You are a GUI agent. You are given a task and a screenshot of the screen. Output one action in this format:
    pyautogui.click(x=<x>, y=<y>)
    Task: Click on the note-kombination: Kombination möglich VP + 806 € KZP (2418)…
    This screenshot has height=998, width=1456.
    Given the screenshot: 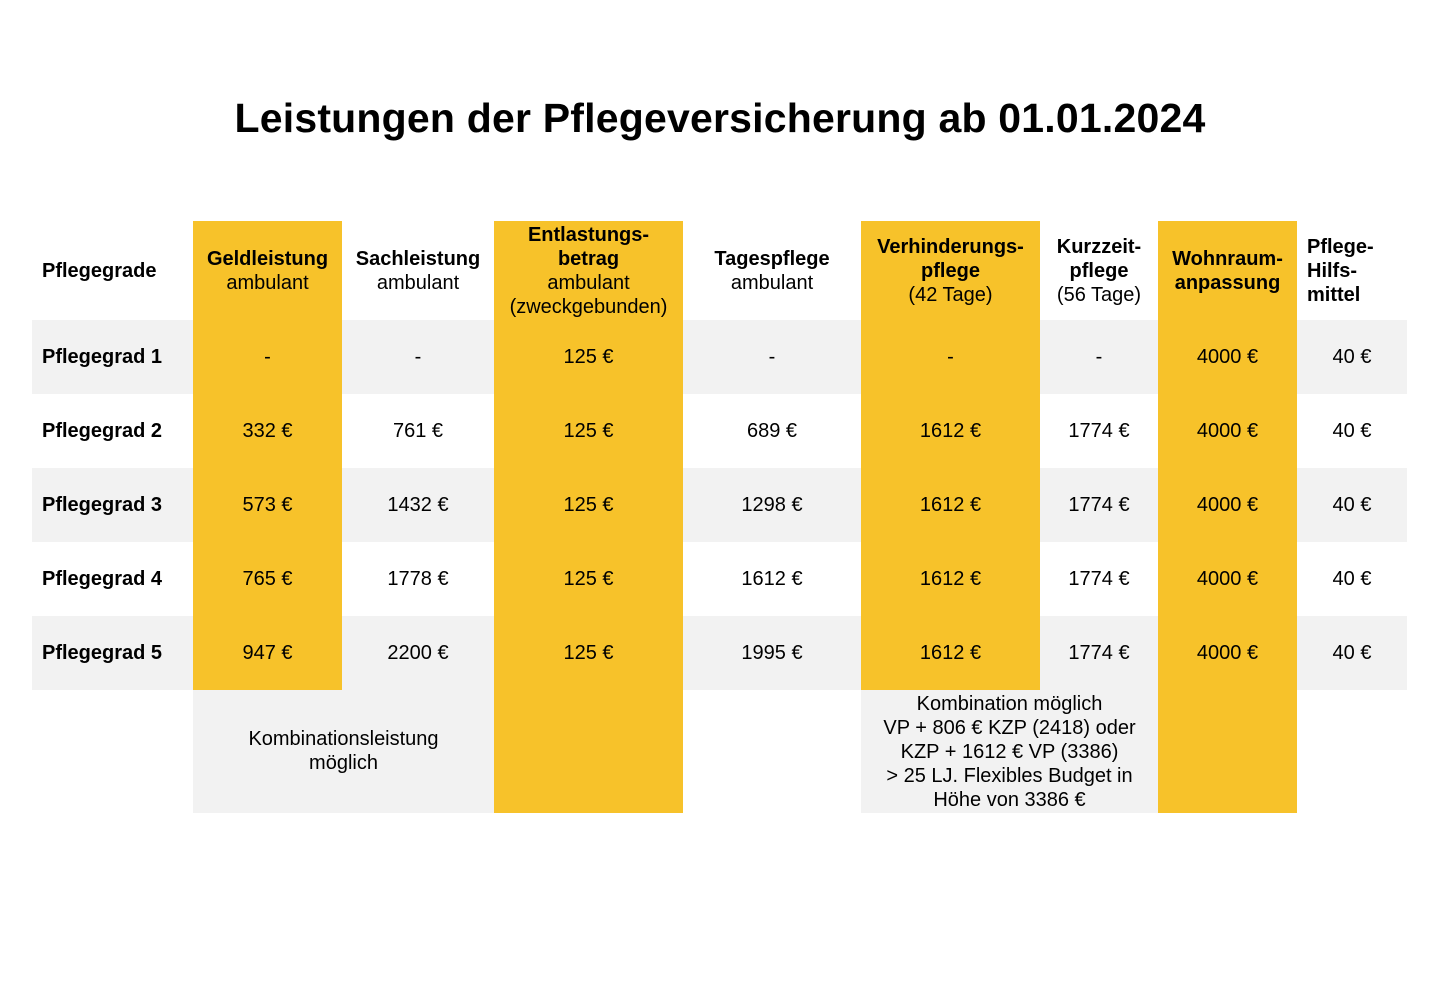 What is the action you would take?
    pyautogui.click(x=1009, y=751)
    